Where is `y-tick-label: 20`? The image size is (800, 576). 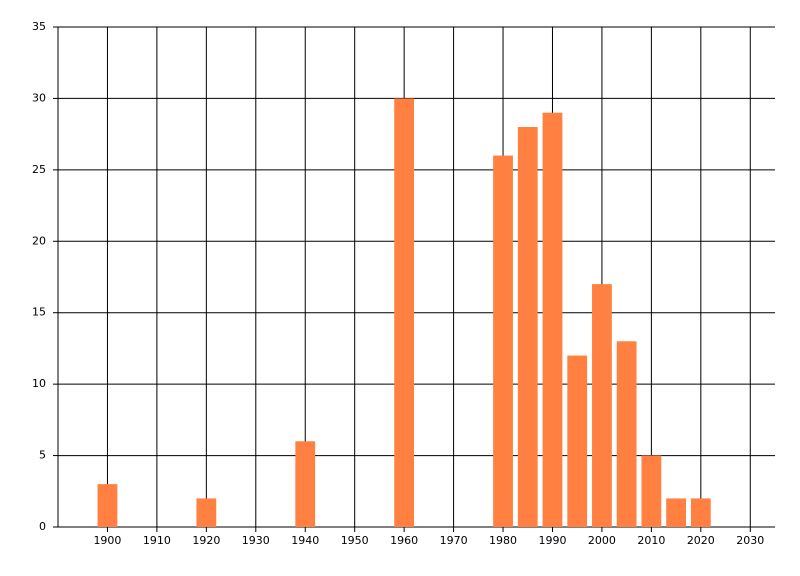
y-tick-label: 20 is located at coordinates (39, 240).